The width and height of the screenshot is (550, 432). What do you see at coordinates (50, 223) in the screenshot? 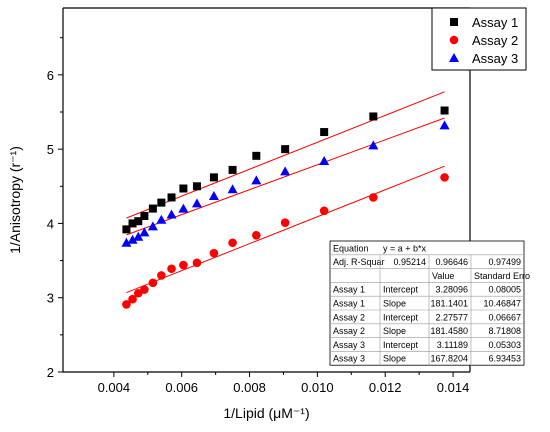
I see `y-tick-label: 4` at bounding box center [50, 223].